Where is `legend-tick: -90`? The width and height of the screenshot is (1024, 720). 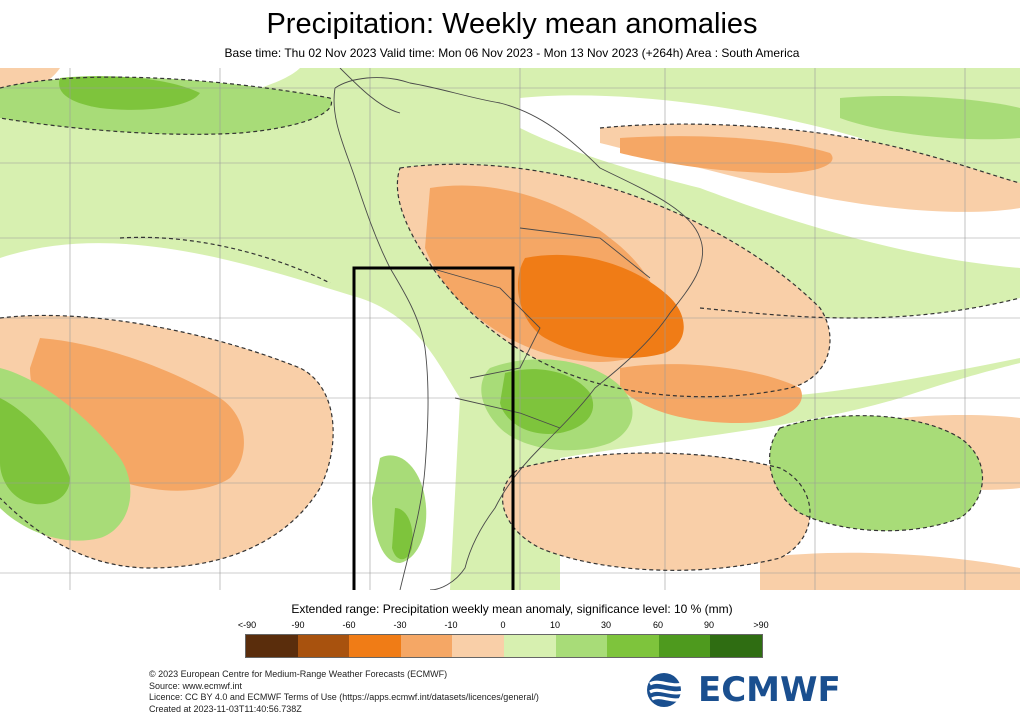
legend-tick: -90 is located at coordinates (298, 625).